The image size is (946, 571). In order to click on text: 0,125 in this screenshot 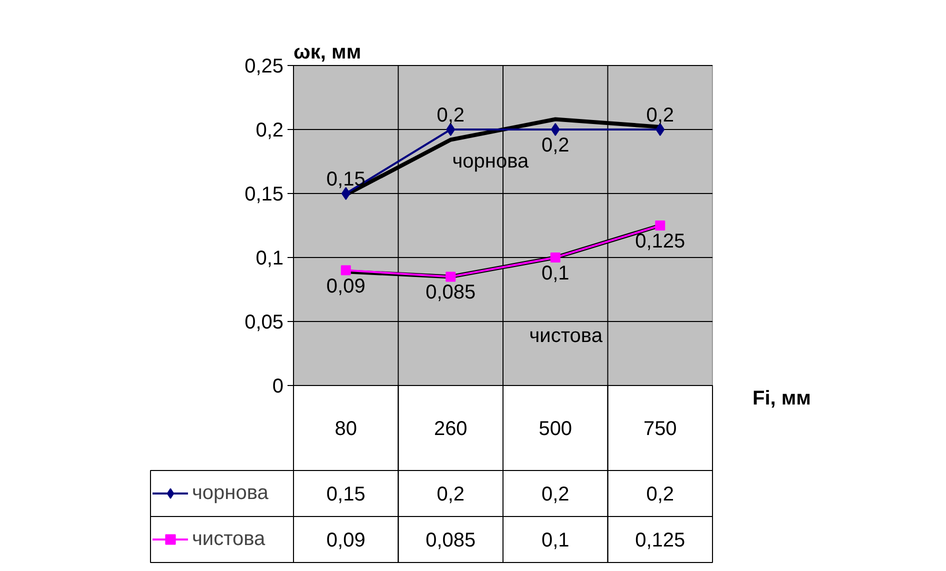, I will do `click(660, 241)`.